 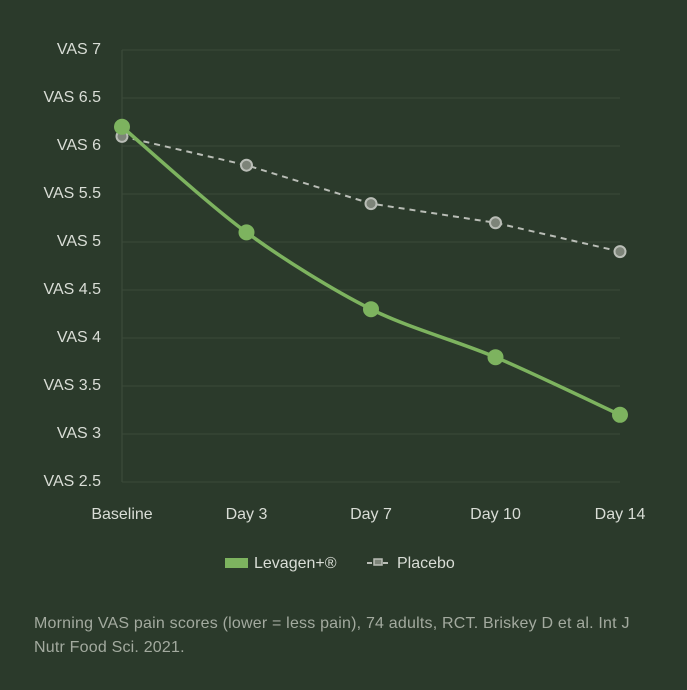 What do you see at coordinates (79, 49) in the screenshot?
I see `y-tick-label: VAS 7` at bounding box center [79, 49].